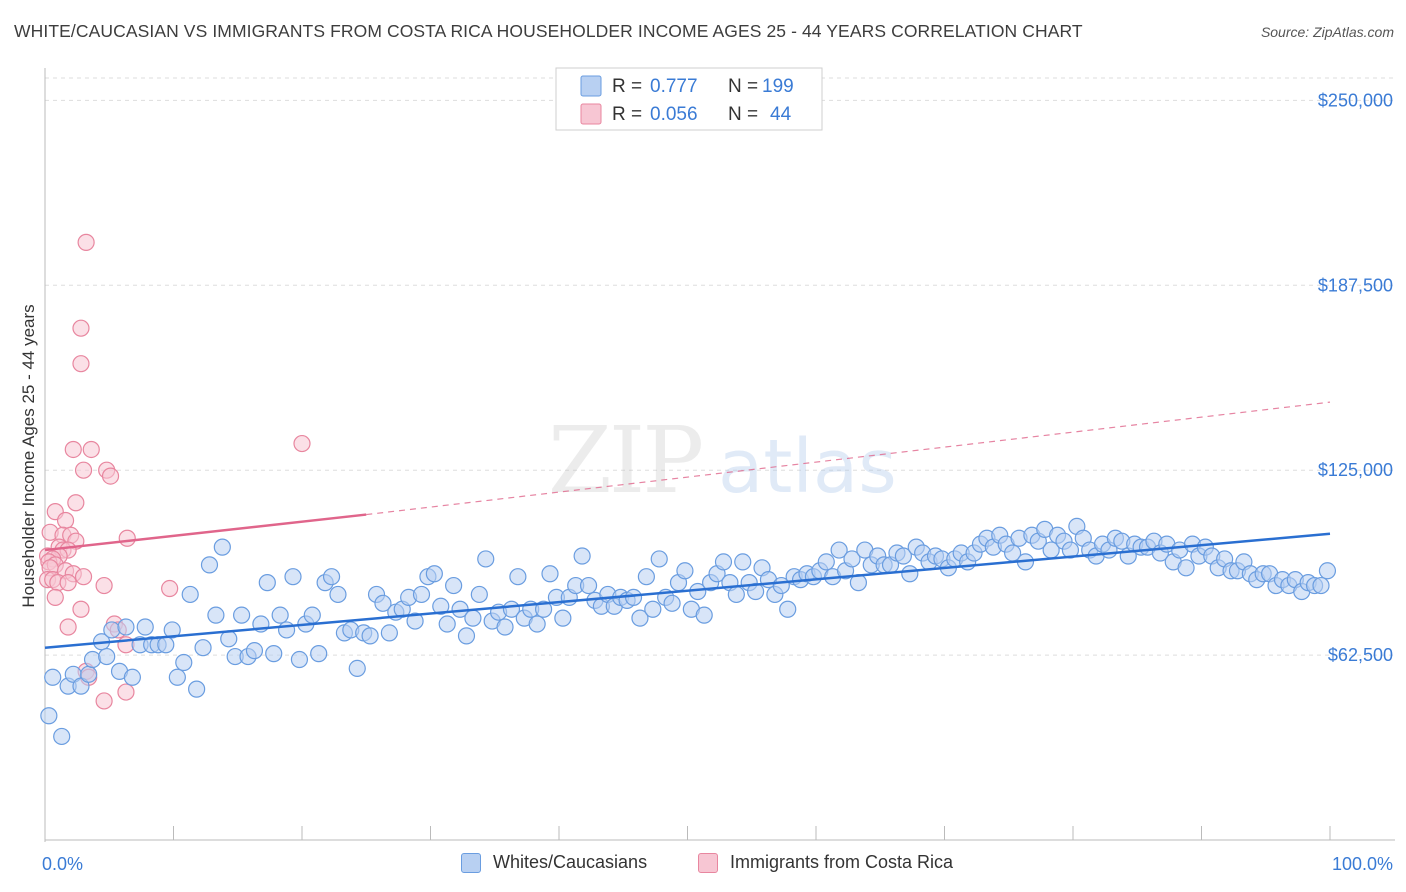 This screenshot has width=1406, height=892. I want to click on watermark: ZIP atlas, so click(722, 460).